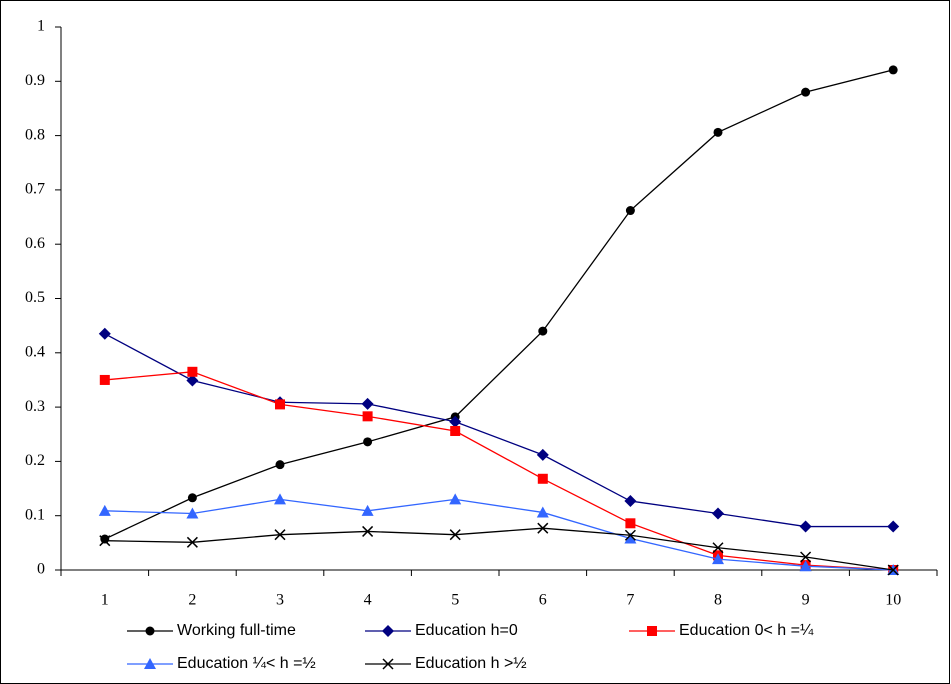 This screenshot has height=684, width=951. I want to click on x-tick-label: 2, so click(192, 600).